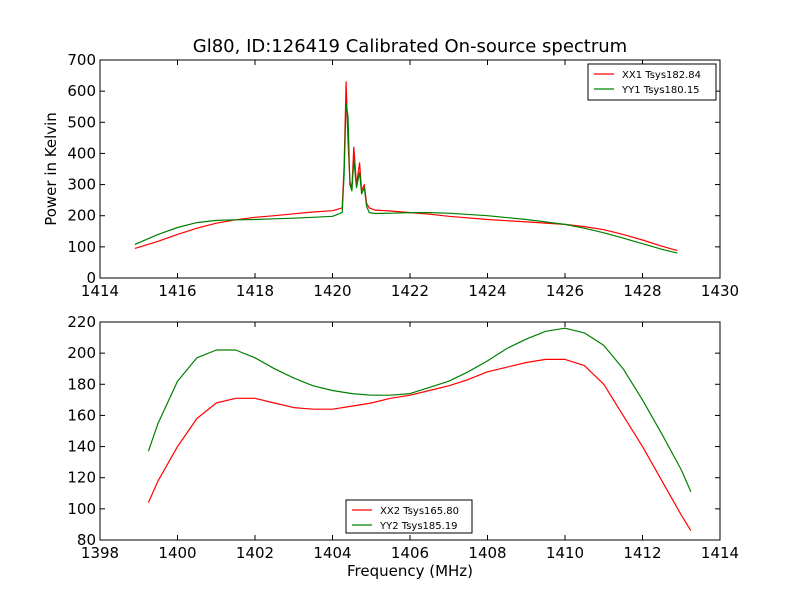 Image resolution: width=800 pixels, height=604 pixels. What do you see at coordinates (661, 75) in the screenshot?
I see `legend-label: XX1 Tsys182.84` at bounding box center [661, 75].